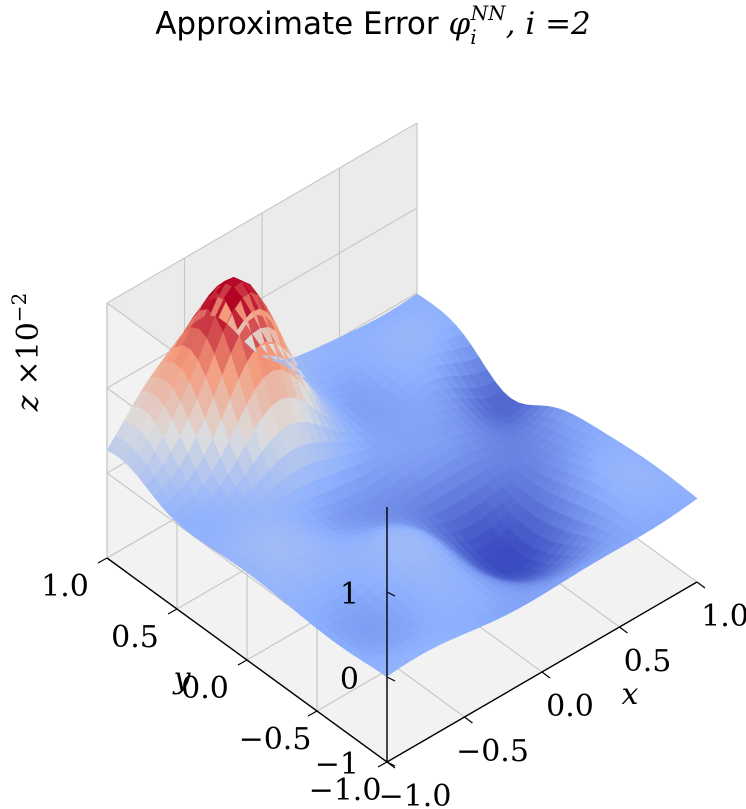 This screenshot has height=809, width=746. What do you see at coordinates (337, 764) in the screenshot?
I see `z-tick-label: −1` at bounding box center [337, 764].